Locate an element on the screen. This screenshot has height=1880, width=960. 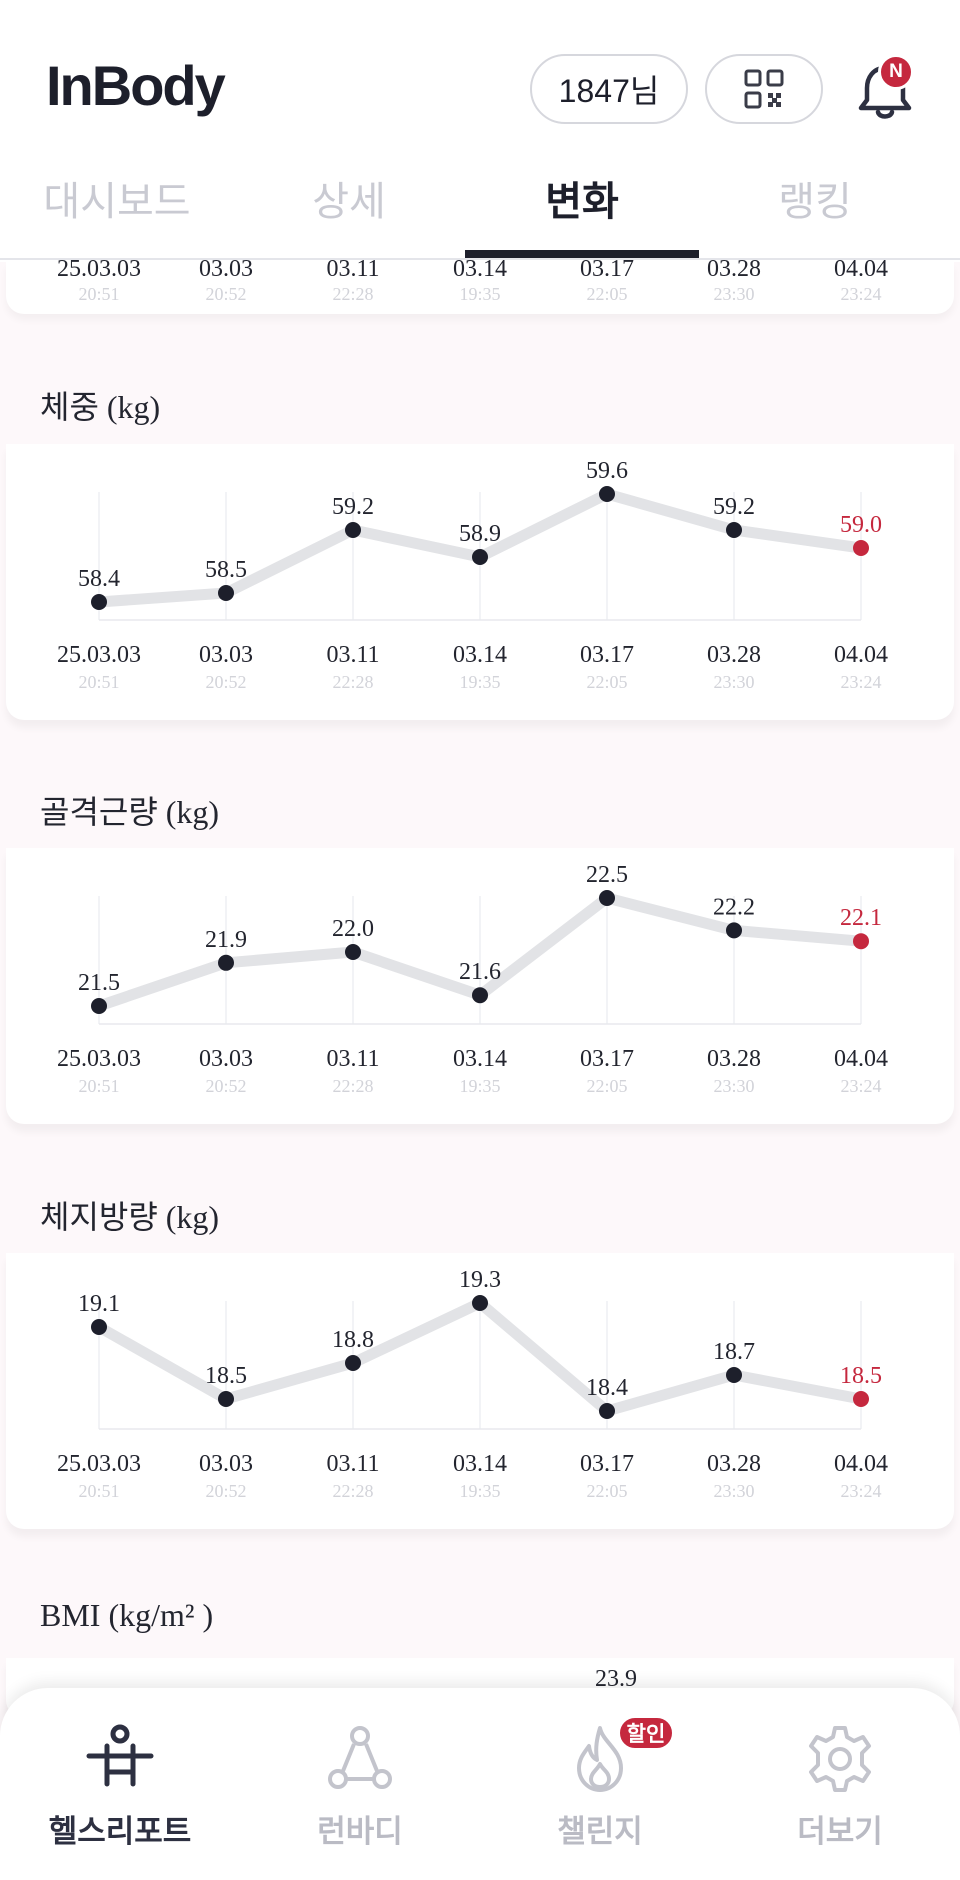
strip-date-label: 03.11 is located at coordinates (353, 269).